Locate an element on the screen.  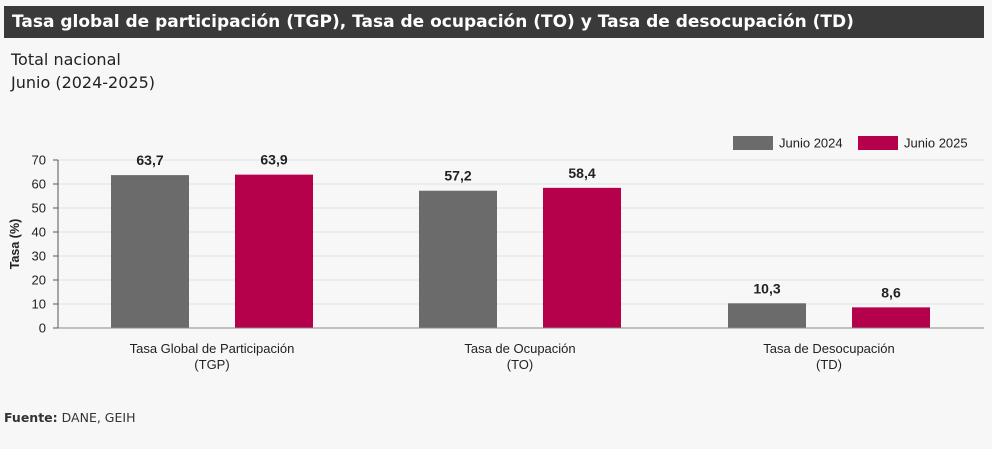
x-tick-label: Tasa de Ocupación is located at coordinates (519, 348).